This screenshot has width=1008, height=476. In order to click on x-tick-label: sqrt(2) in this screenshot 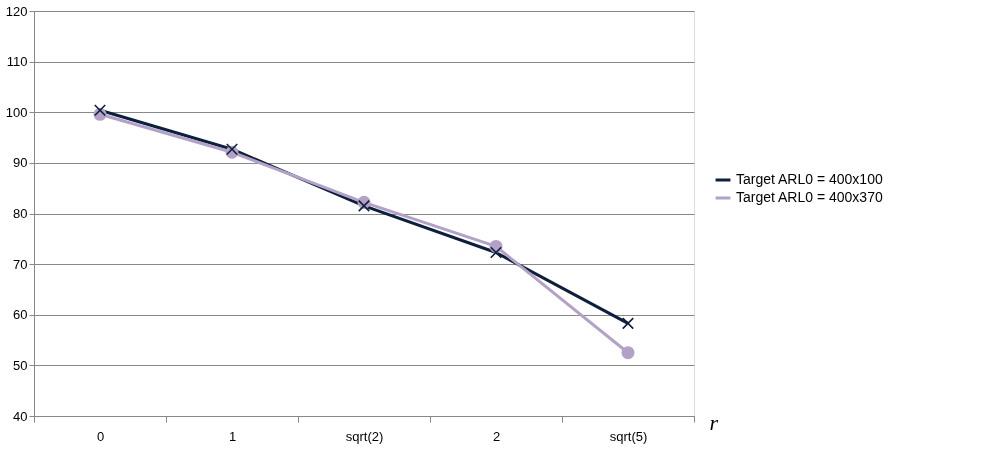, I will do `click(364, 436)`.